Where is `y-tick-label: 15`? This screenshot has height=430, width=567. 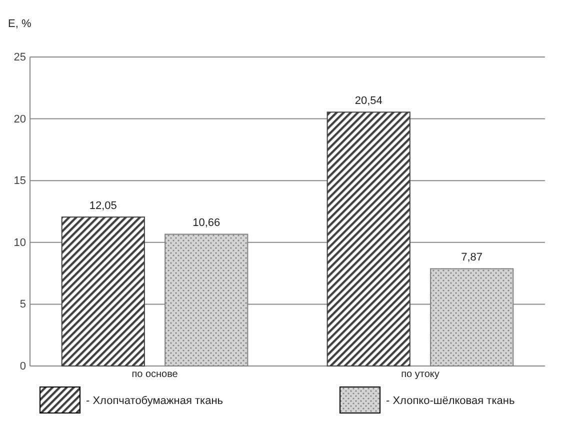
y-tick-label: 15 is located at coordinates (20, 181).